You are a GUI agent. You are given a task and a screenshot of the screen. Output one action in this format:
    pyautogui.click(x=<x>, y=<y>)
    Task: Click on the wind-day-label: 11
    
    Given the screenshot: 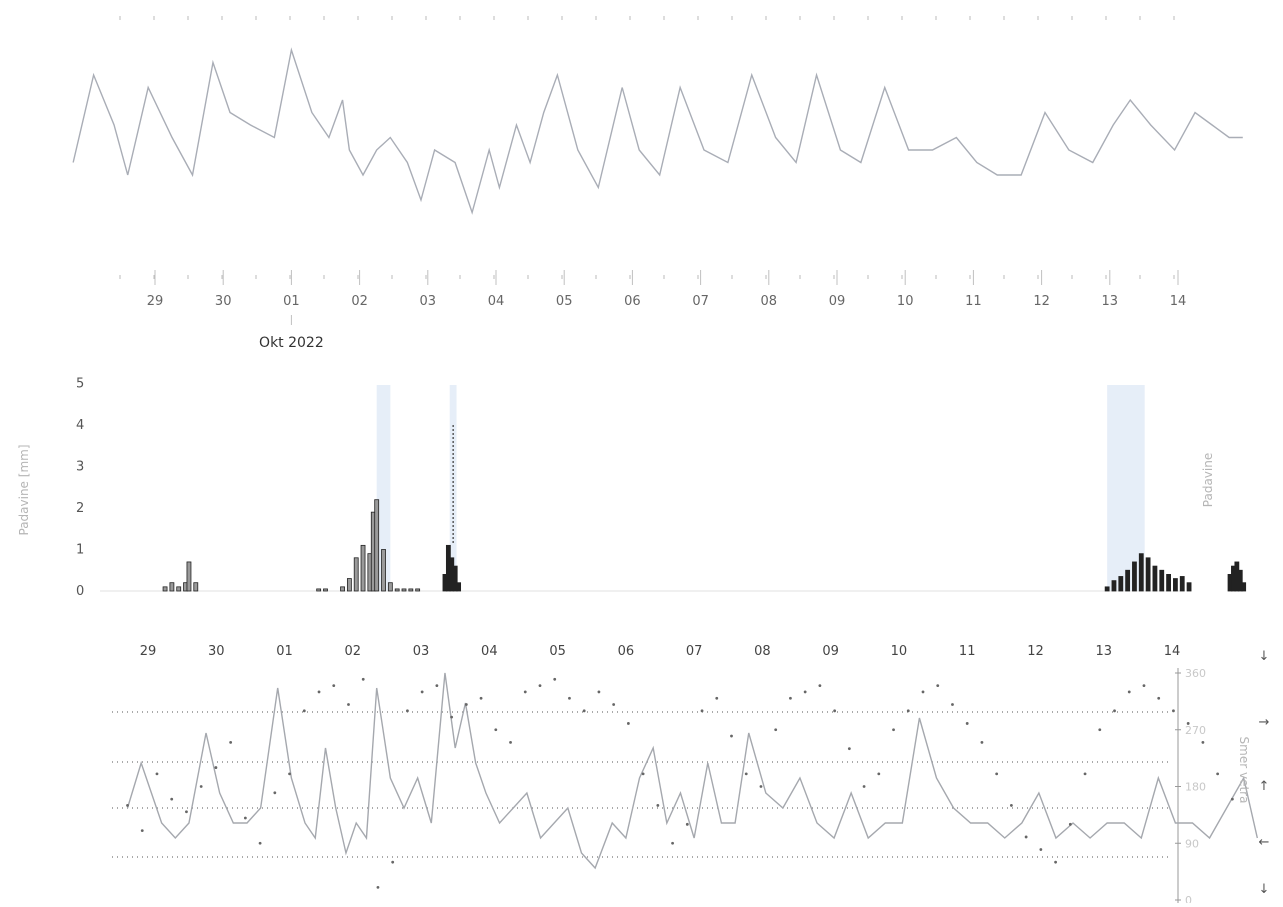 What is the action you would take?
    pyautogui.click(x=967, y=651)
    